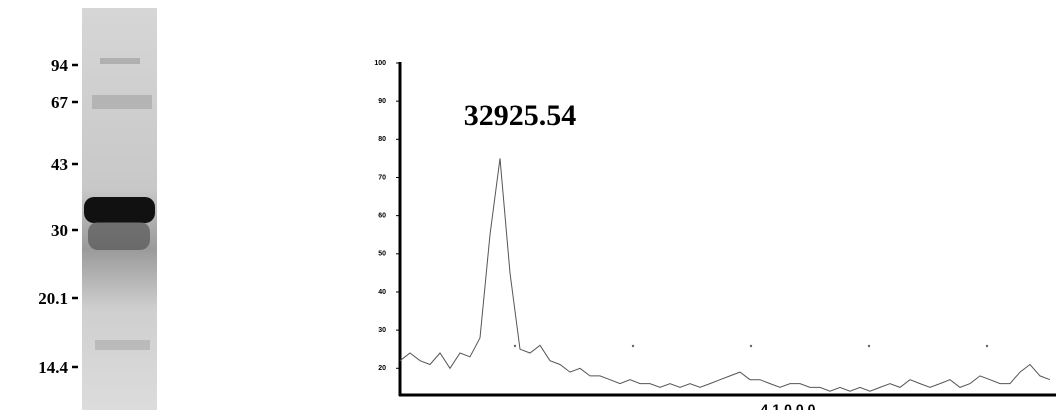 This screenshot has height=410, width=1056. Describe the element at coordinates (751, 346) in the screenshot. I see `axis-dots` at that location.